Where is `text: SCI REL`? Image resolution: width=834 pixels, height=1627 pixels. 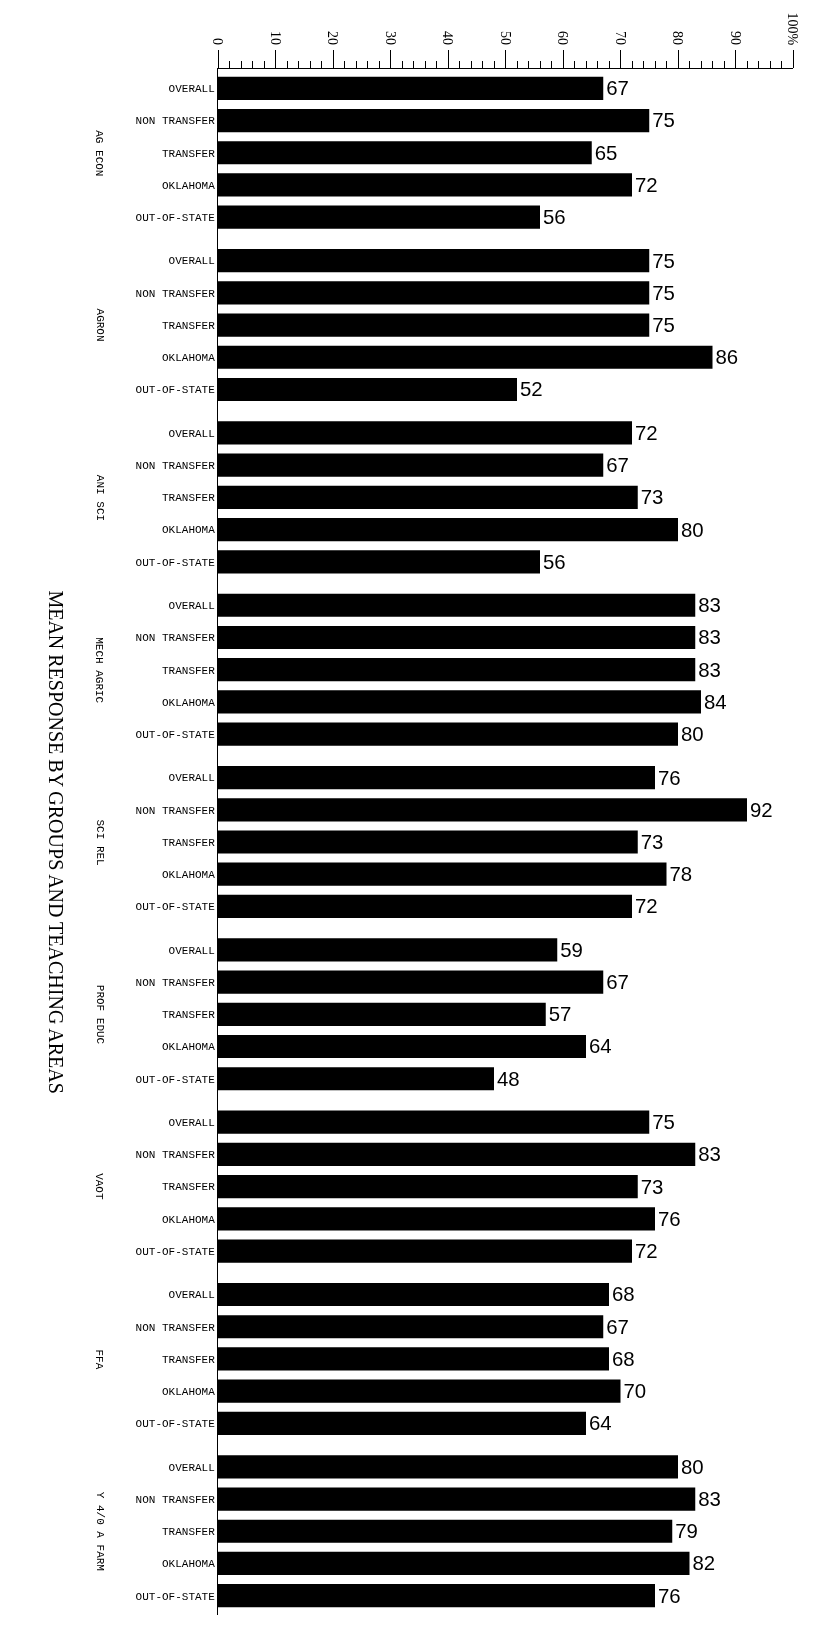 text: SCI REL is located at coordinates (99, 842).